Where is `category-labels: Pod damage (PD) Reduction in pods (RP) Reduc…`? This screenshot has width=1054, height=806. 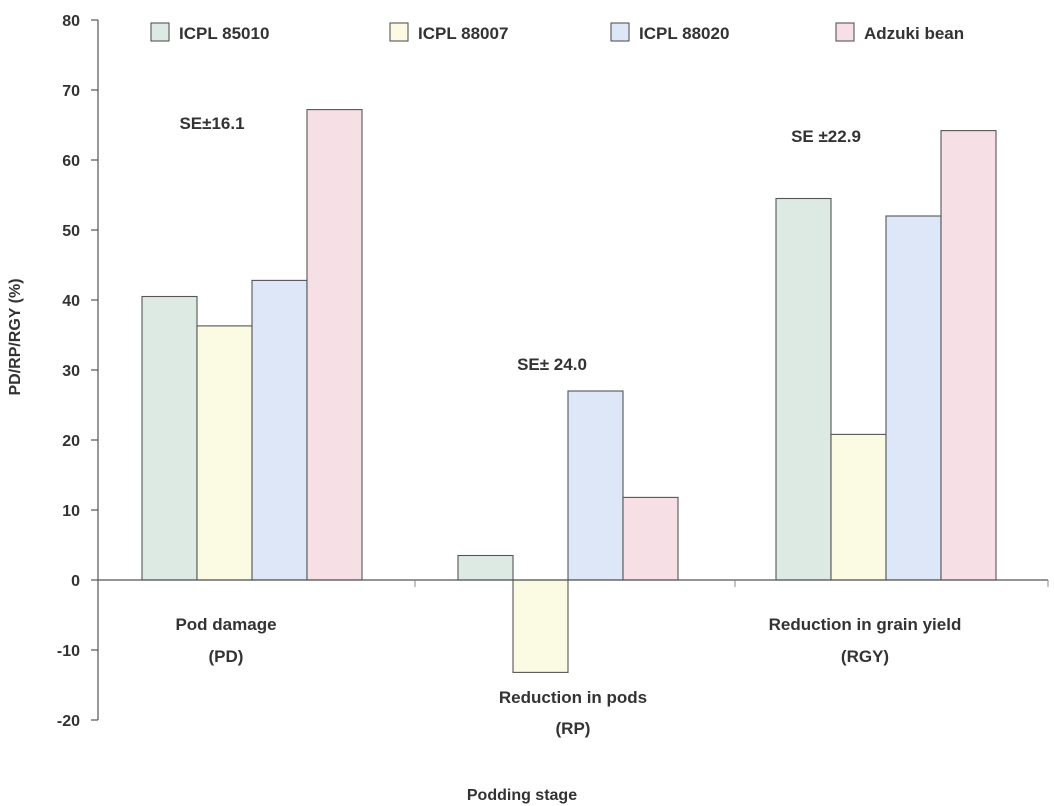 category-labels: Pod damage (PD) Reduction in pods (RP) Reduc… is located at coordinates (568, 676).